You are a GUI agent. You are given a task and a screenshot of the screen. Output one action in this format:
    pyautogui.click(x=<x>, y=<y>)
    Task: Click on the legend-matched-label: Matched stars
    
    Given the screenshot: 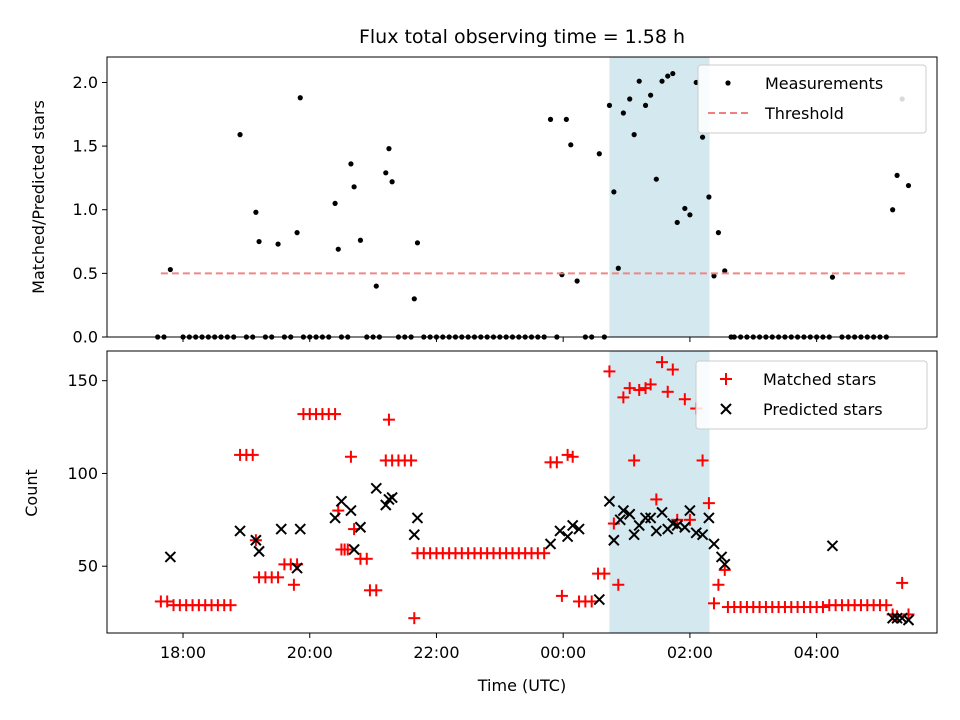 What is the action you would take?
    pyautogui.click(x=819, y=379)
    